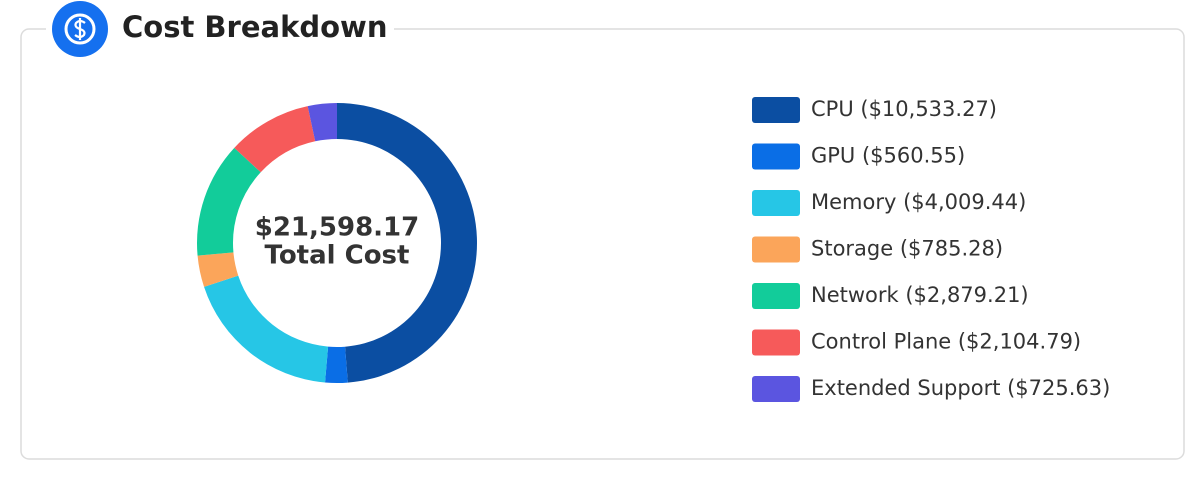 The image size is (1200, 479). I want to click on legend-label: Network ($2,879.21), so click(920, 295).